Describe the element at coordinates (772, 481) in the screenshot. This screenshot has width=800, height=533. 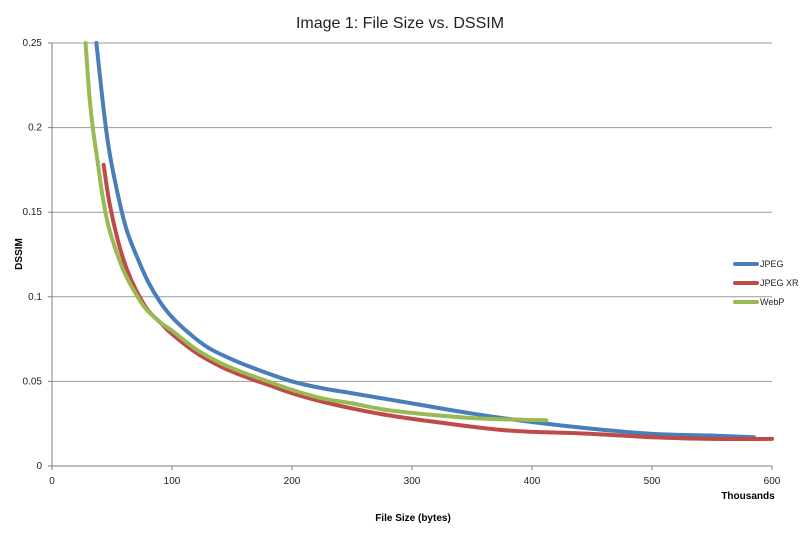
I see `x-tick-label: 600` at that location.